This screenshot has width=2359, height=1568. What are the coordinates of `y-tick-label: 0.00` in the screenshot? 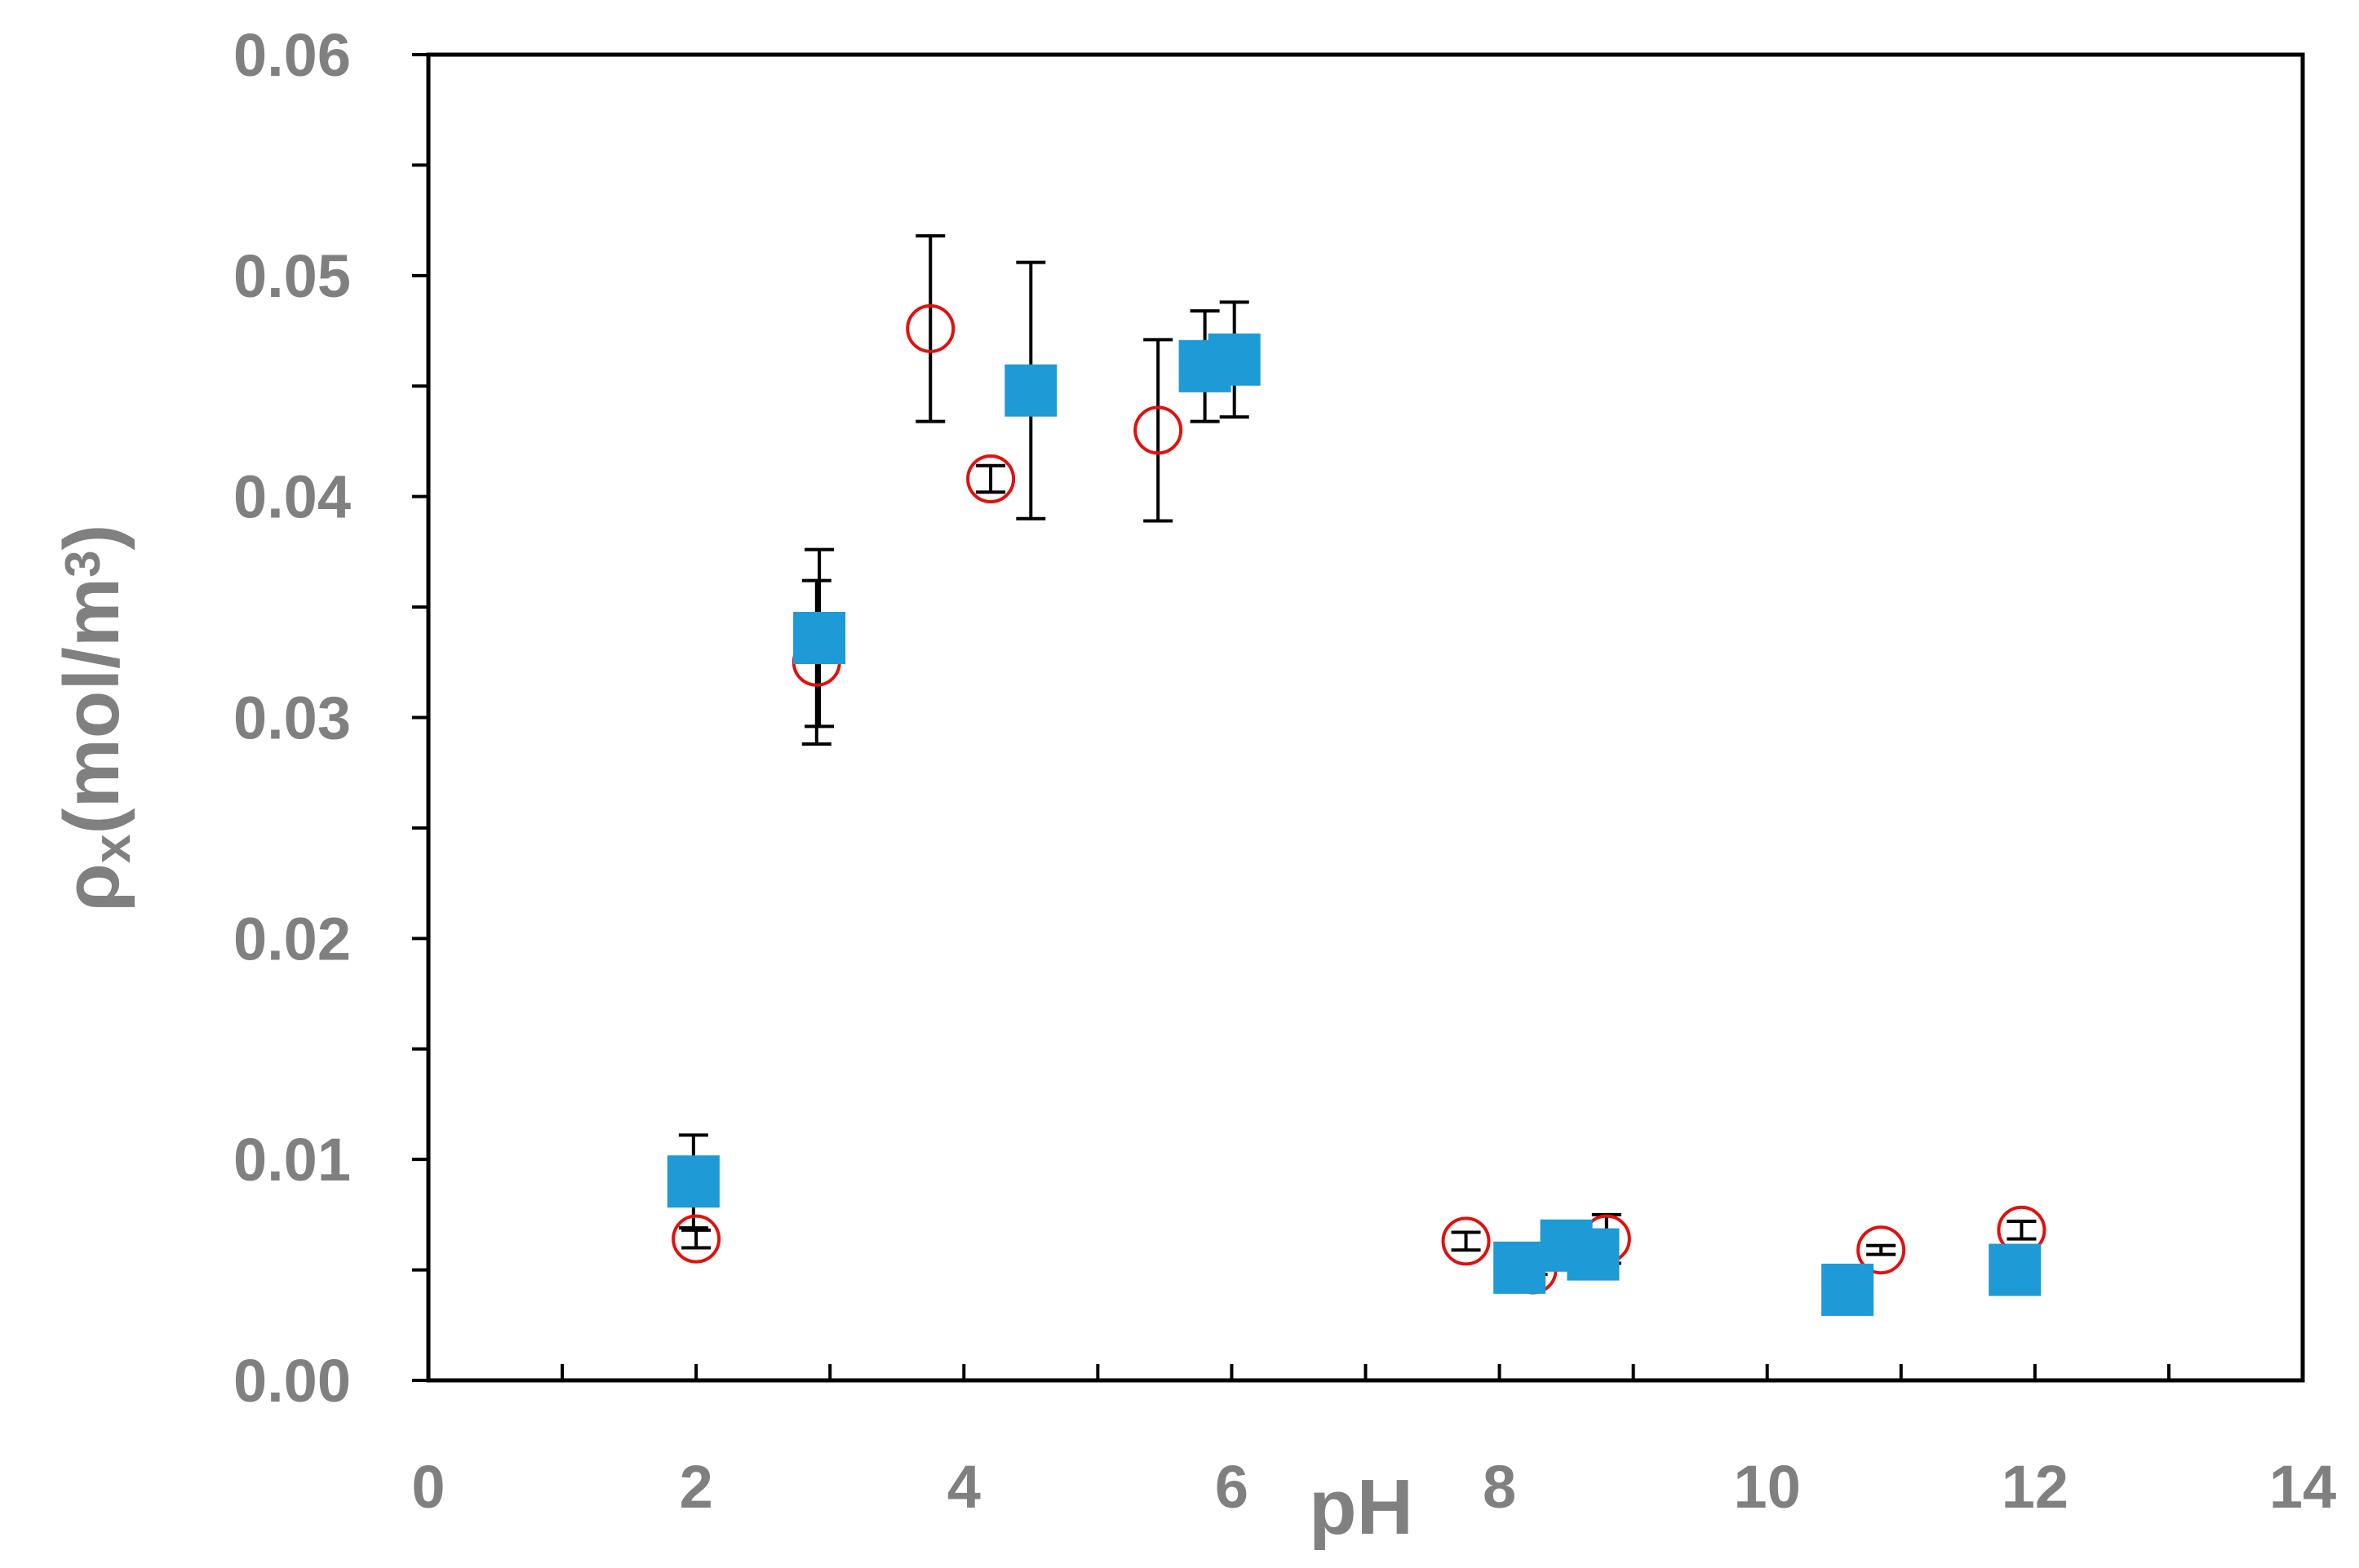 It's located at (292, 1381).